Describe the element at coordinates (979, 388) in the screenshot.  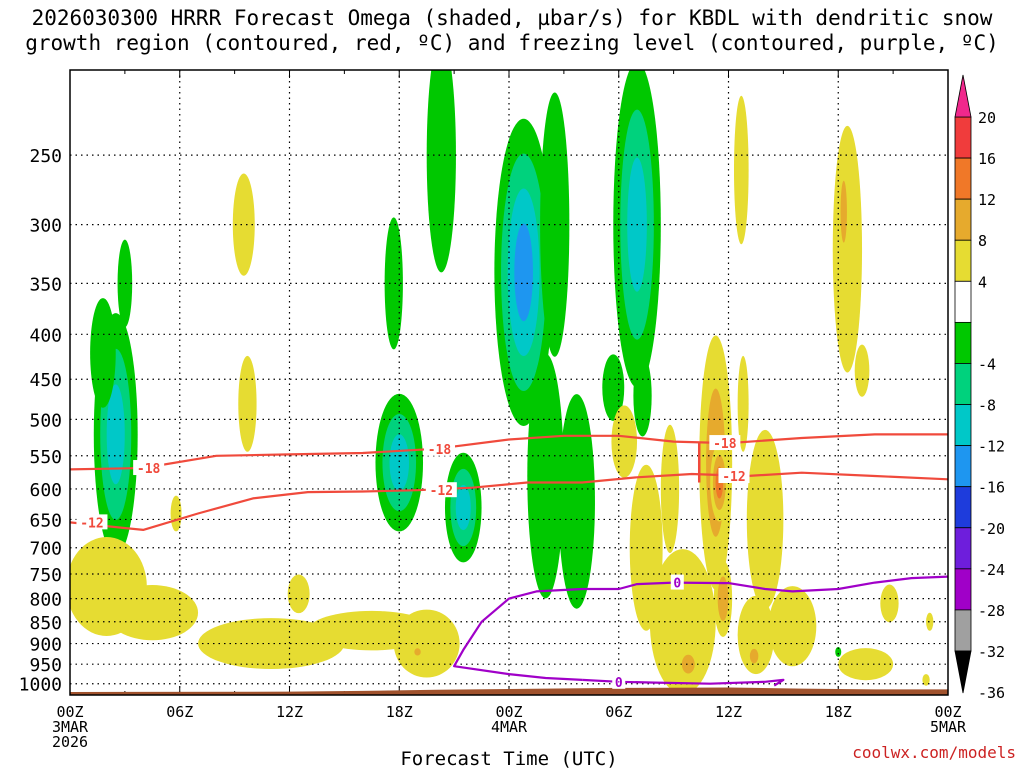
I see `colorbar: 20 16 12 8 4 -4 -8 -12 -16 -20 -24 -28 -32 -36` at that location.